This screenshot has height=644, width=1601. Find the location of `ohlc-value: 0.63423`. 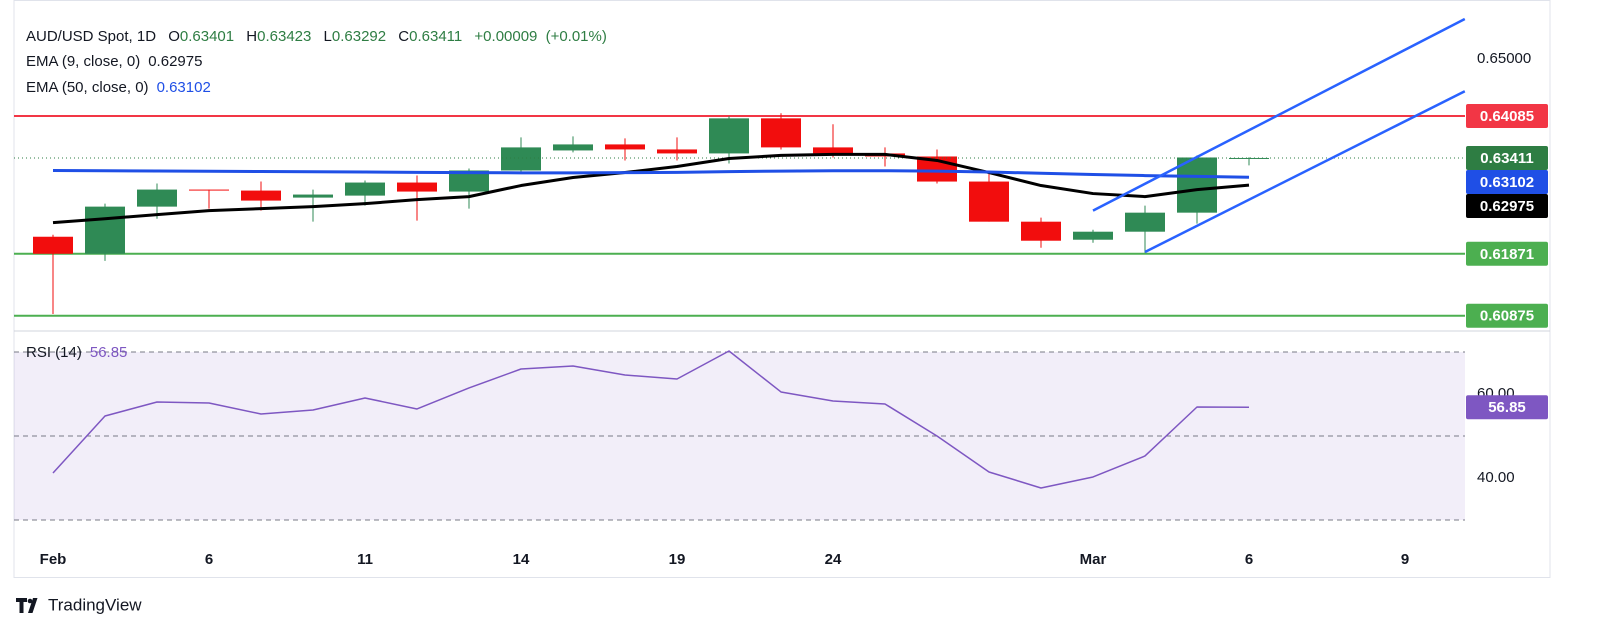

ohlc-value: 0.63423 is located at coordinates (284, 36).